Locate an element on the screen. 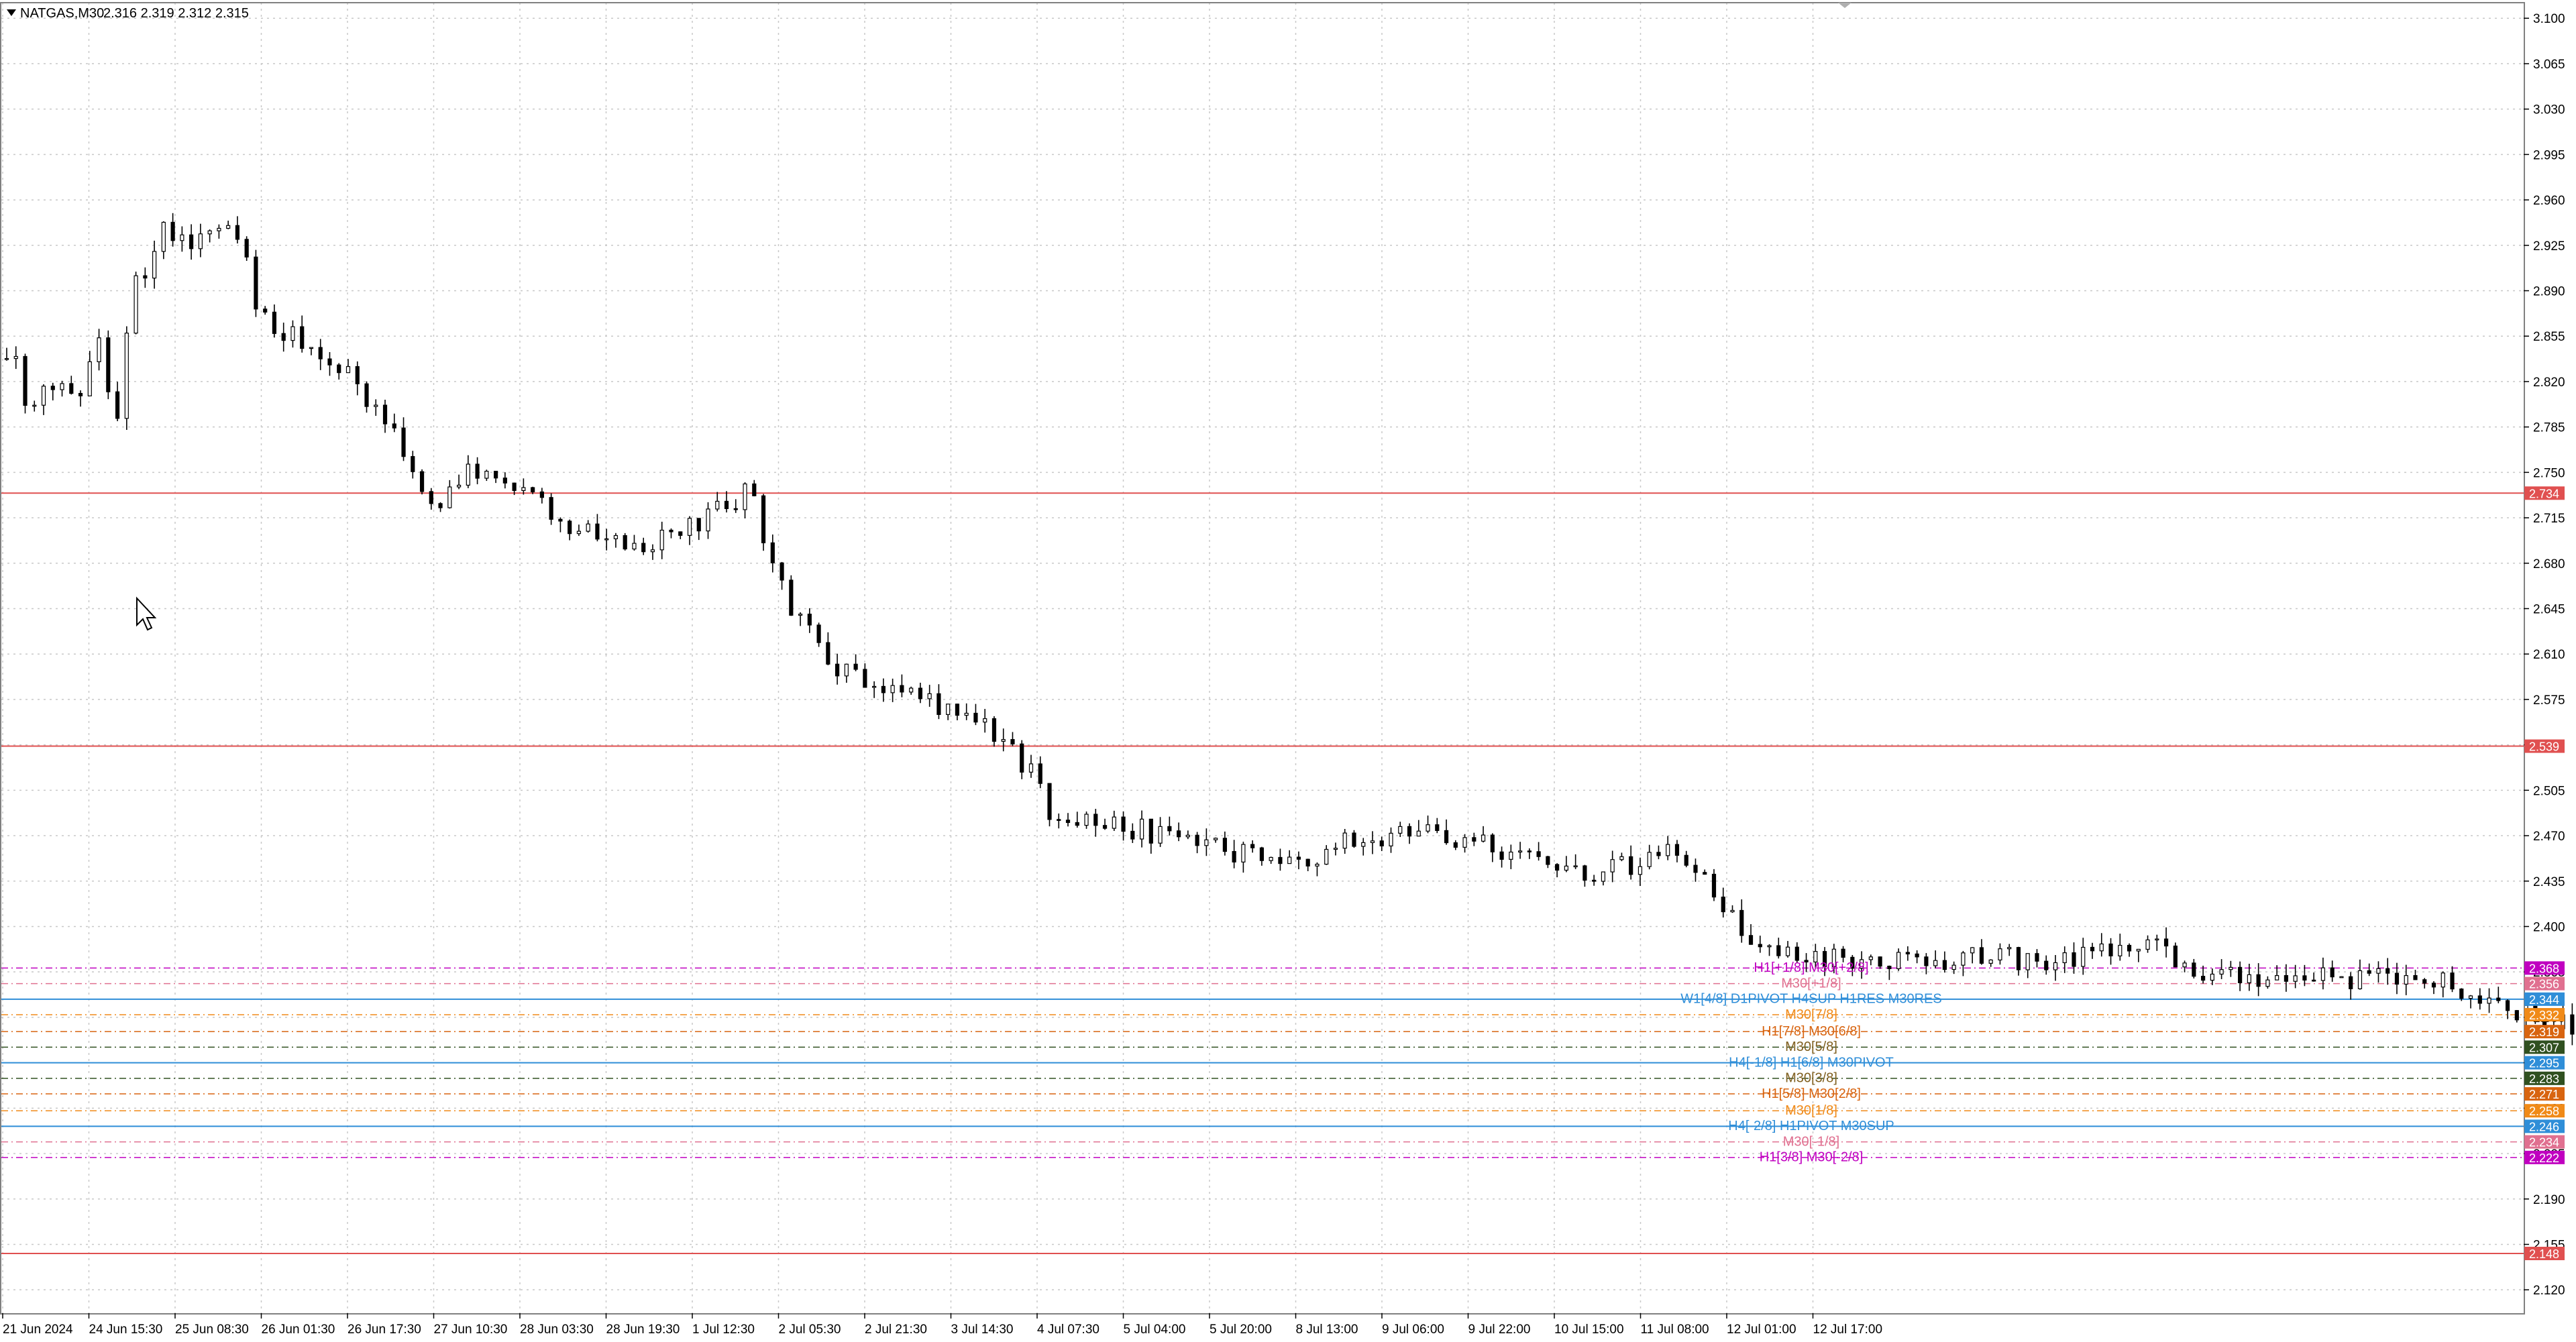  price-tag-label: 2.332 is located at coordinates (2544, 1015).